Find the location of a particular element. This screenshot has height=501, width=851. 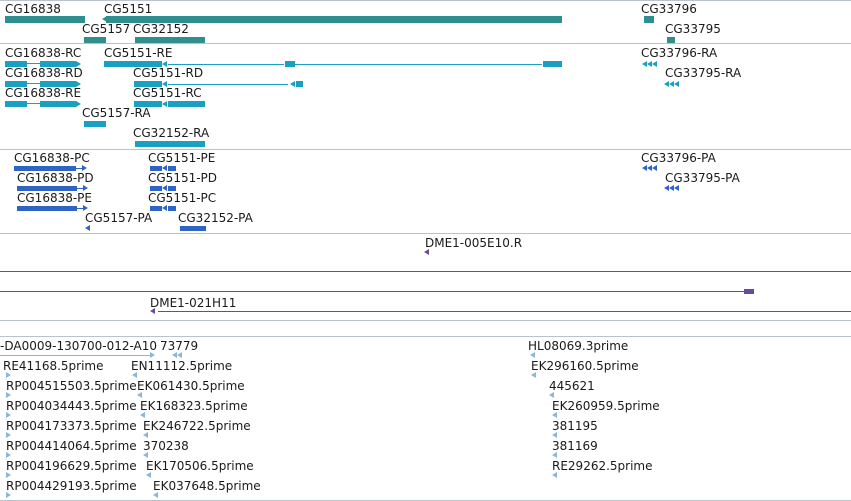

protein-label: CG32152-PA is located at coordinates (215, 218).